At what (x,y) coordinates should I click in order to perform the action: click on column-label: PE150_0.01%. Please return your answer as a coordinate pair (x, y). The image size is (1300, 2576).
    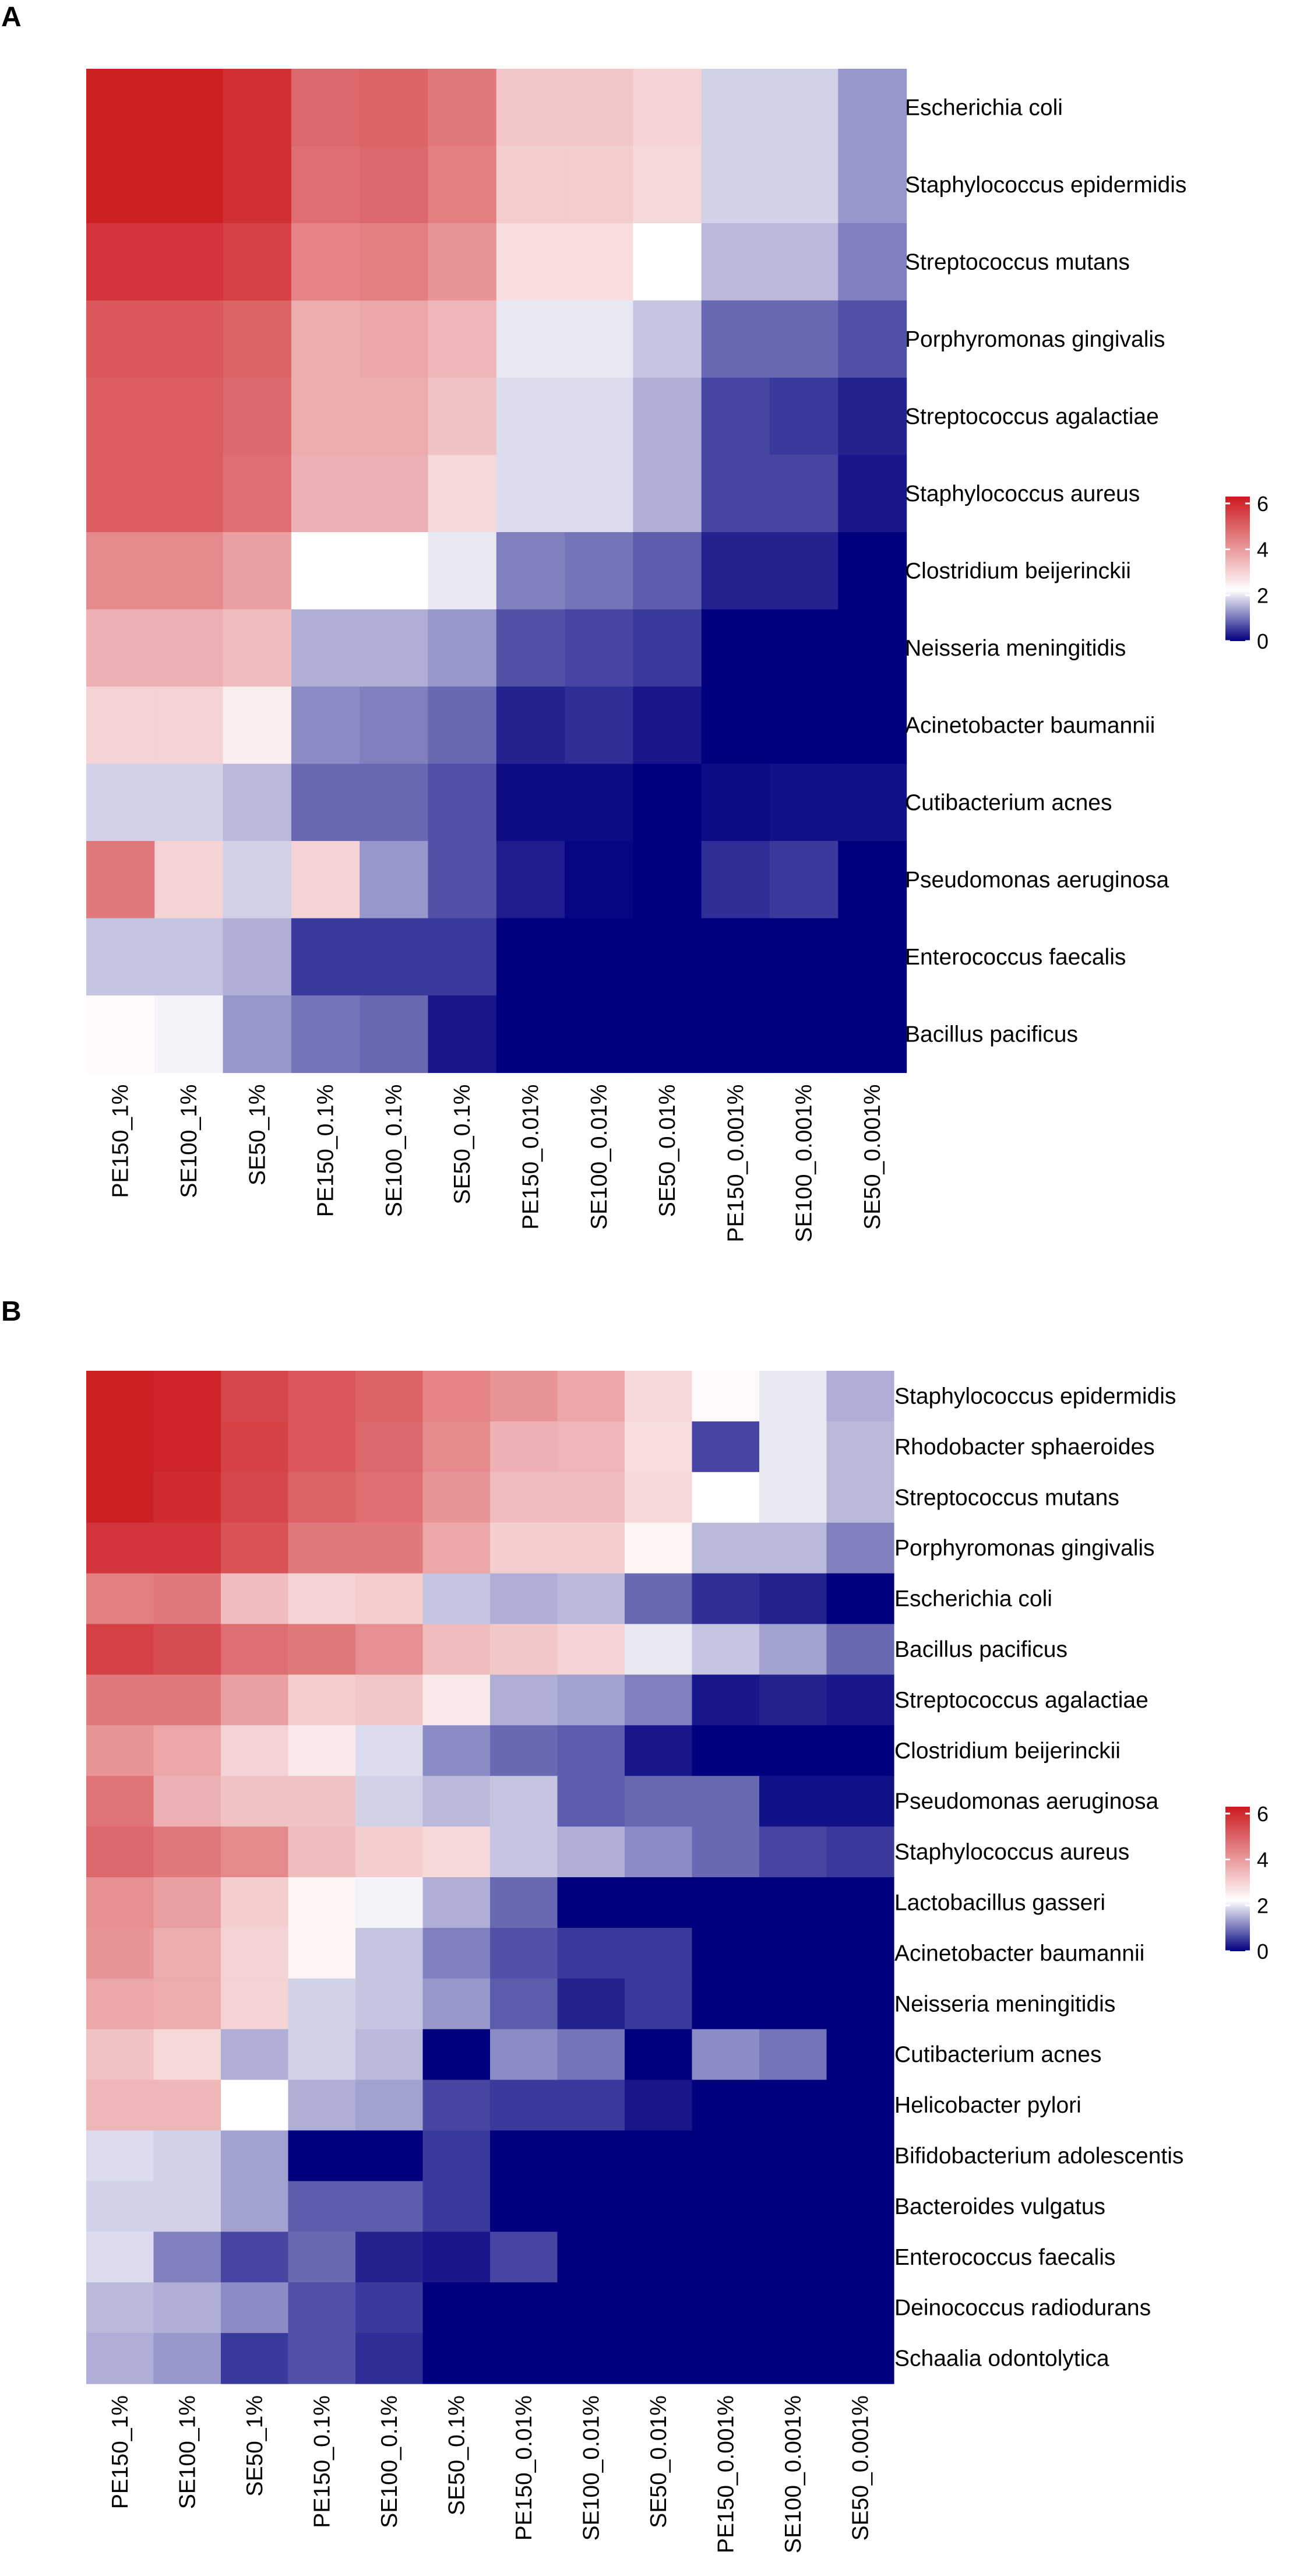
    Looking at the image, I should click on (530, 1158).